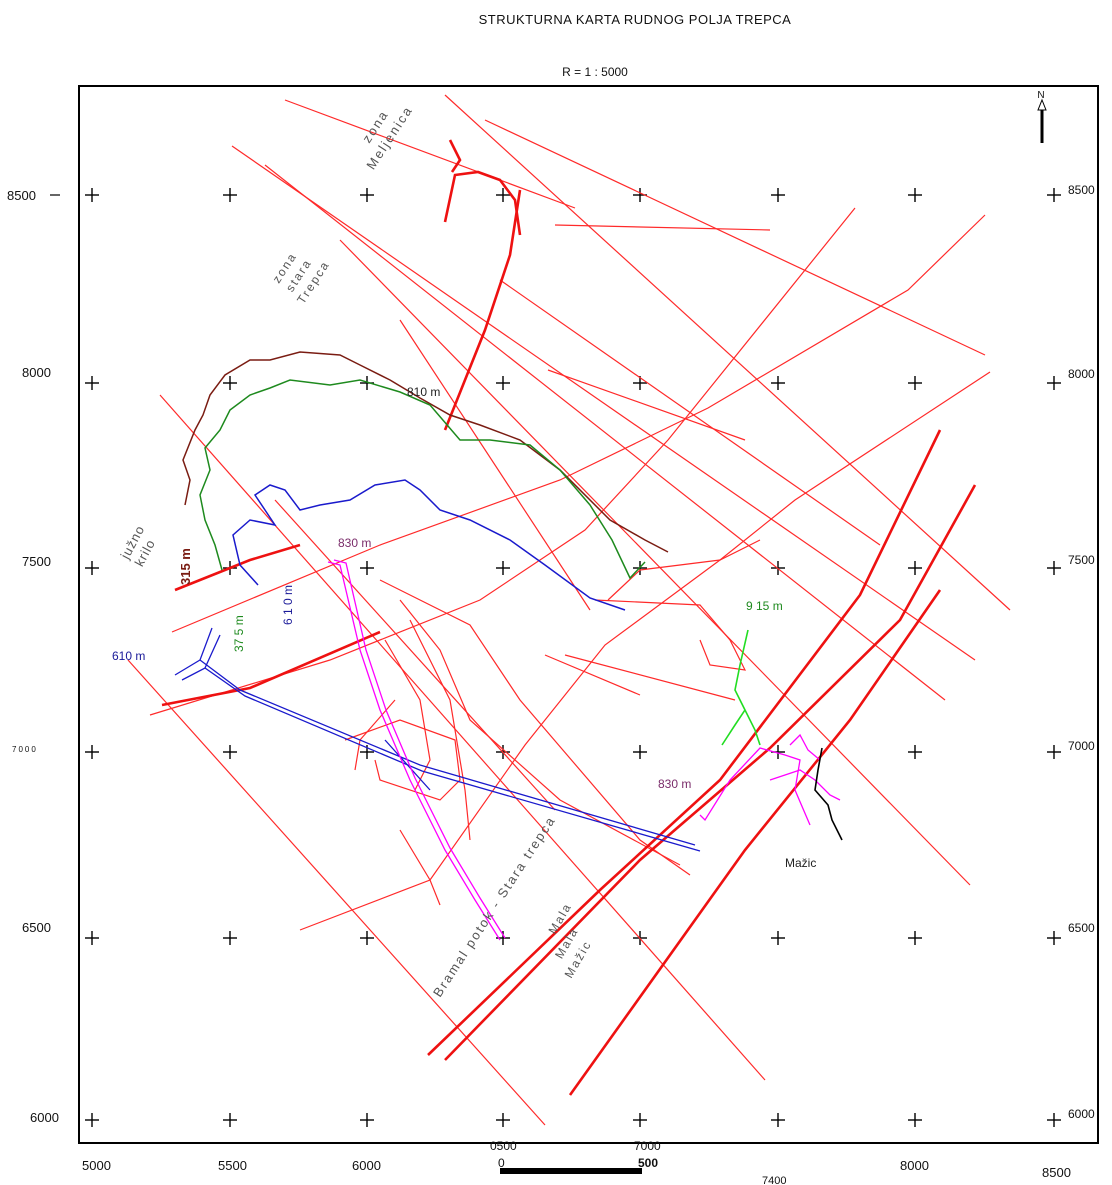  Describe the element at coordinates (239, 633) in the screenshot. I see `level-375-label: 37 5 m` at that location.